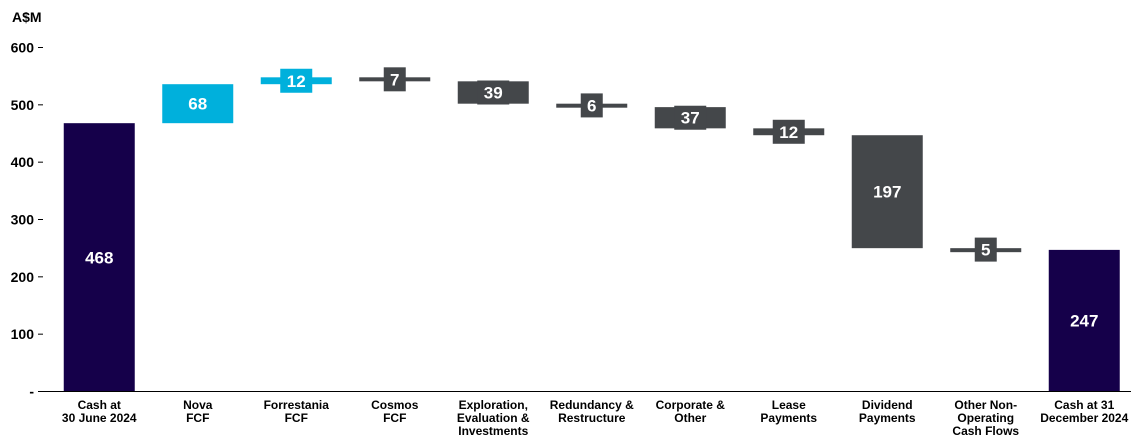 This screenshot has height=439, width=1131. Describe the element at coordinates (985, 418) in the screenshot. I see `x-category-label: Other Non-Operating Cash Flows` at that location.